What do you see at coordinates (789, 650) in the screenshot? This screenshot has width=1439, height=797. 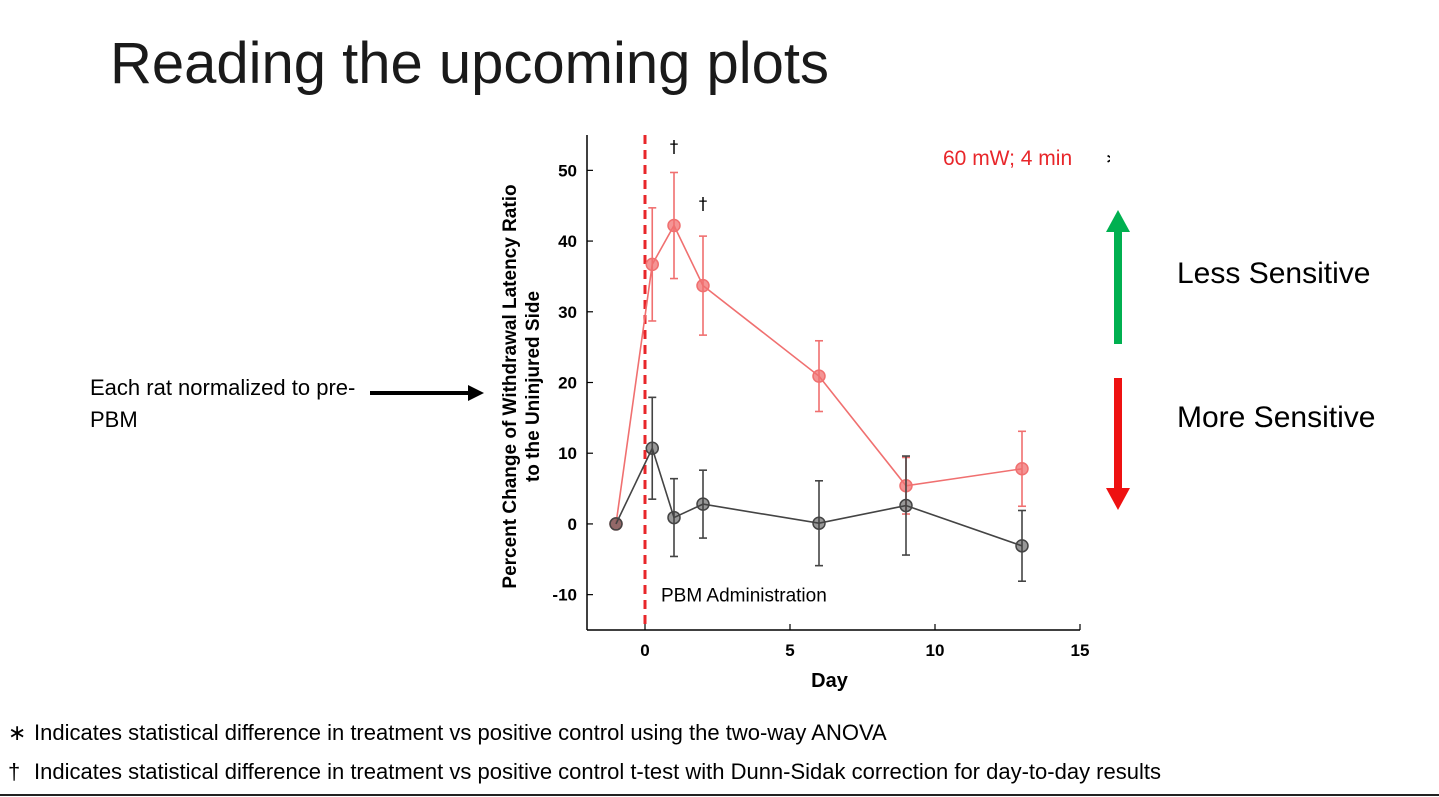 I see `x-tick-label: 5` at bounding box center [789, 650].